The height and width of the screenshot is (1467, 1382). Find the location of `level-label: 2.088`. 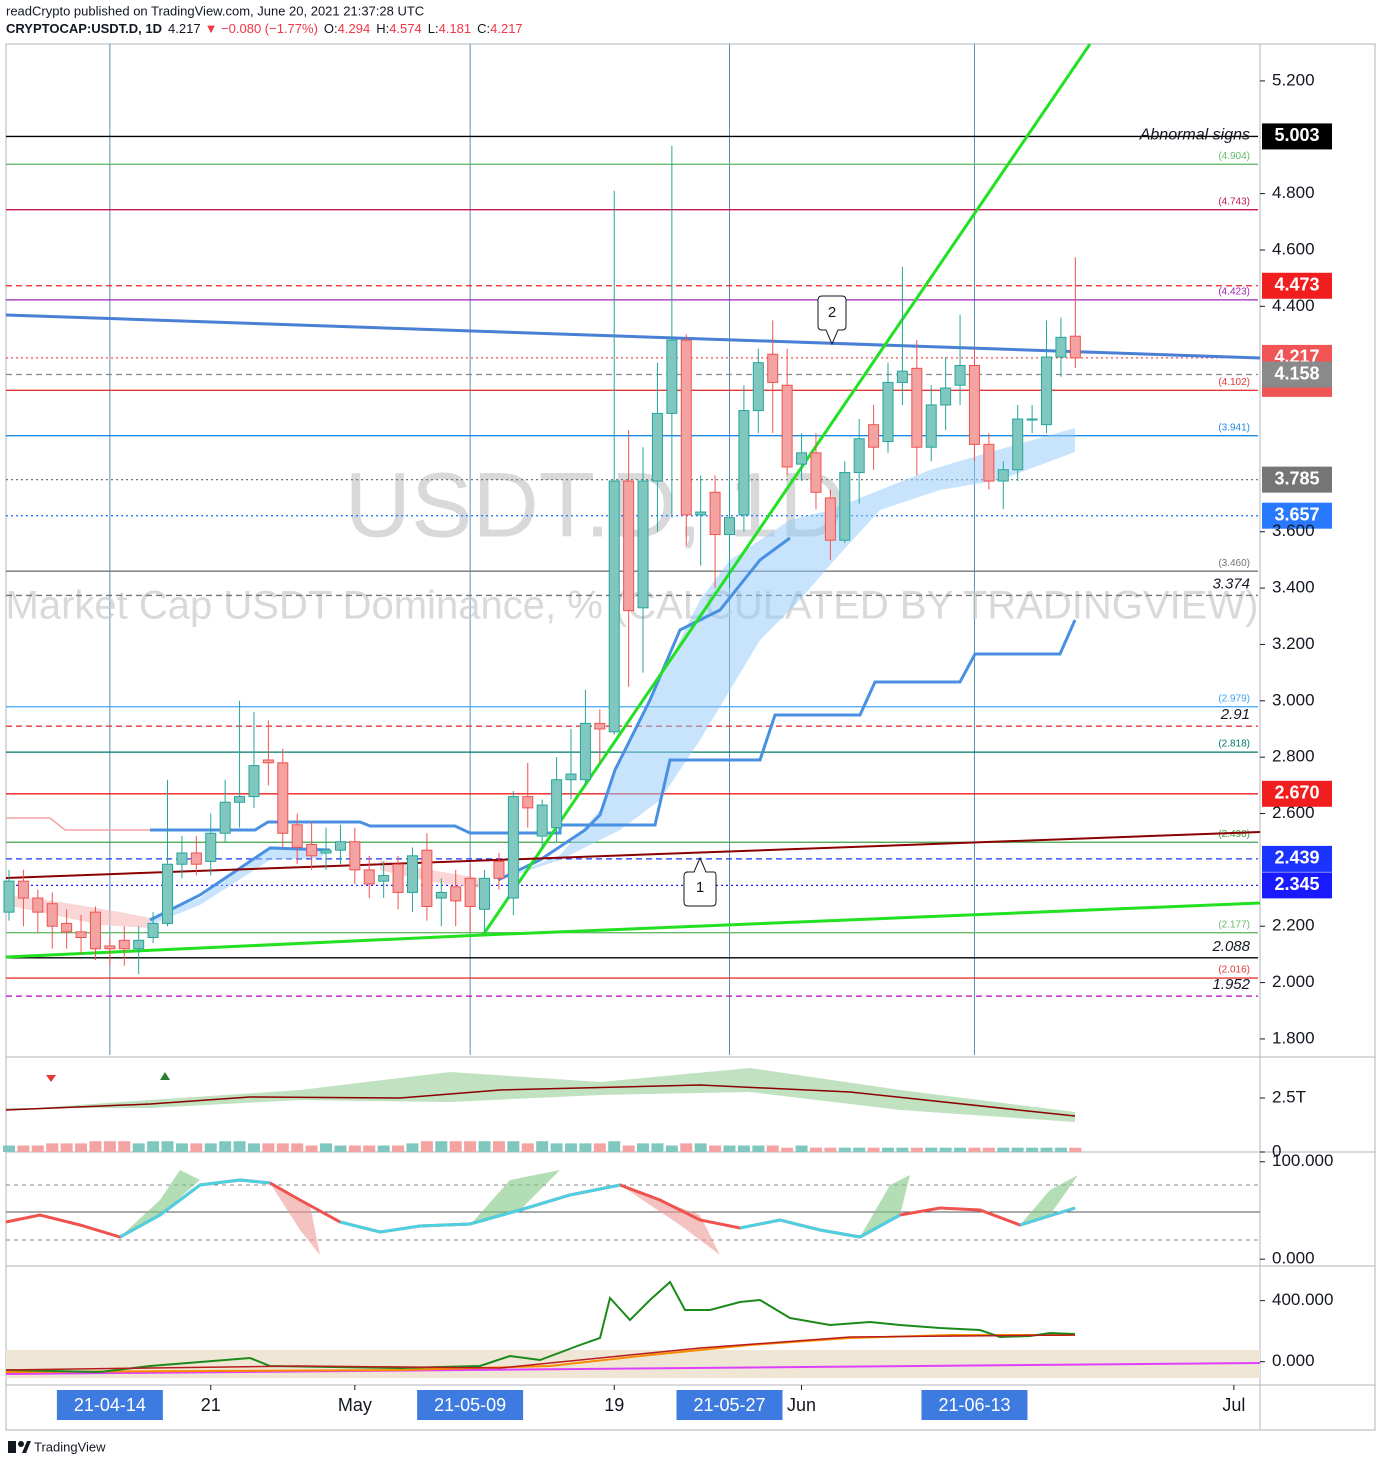

level-label: 2.088 is located at coordinates (1230, 946).